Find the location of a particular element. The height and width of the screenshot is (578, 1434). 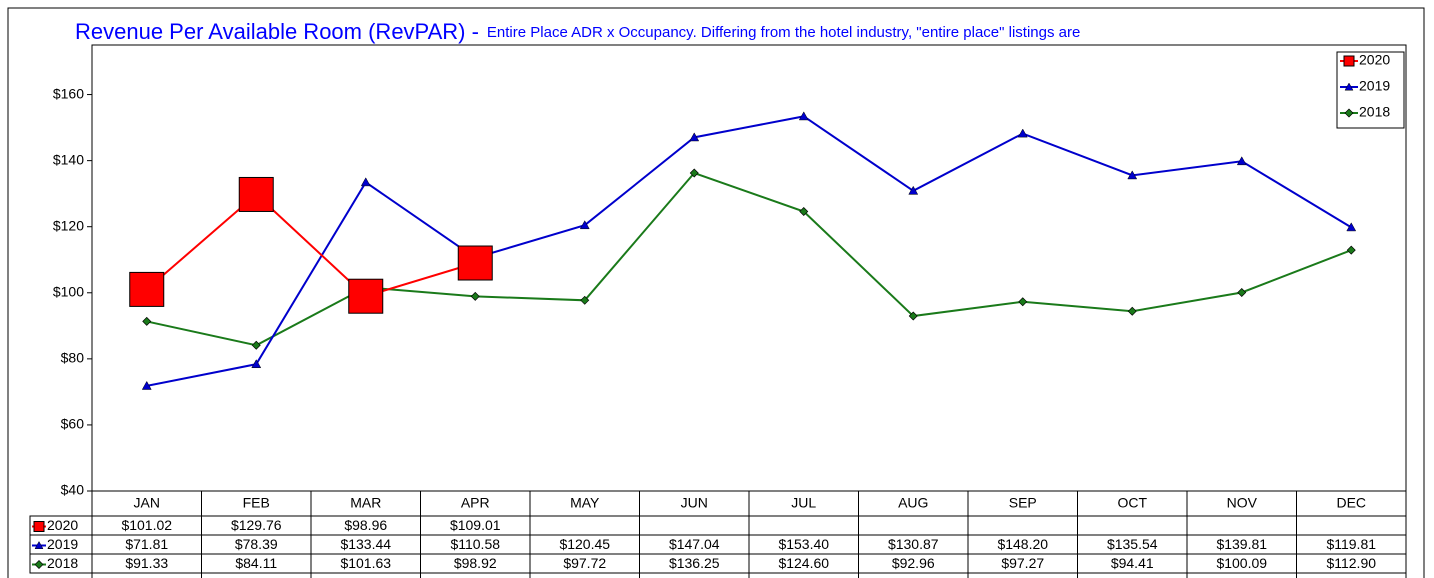

x-tick-label: DEC is located at coordinates (1351, 503).